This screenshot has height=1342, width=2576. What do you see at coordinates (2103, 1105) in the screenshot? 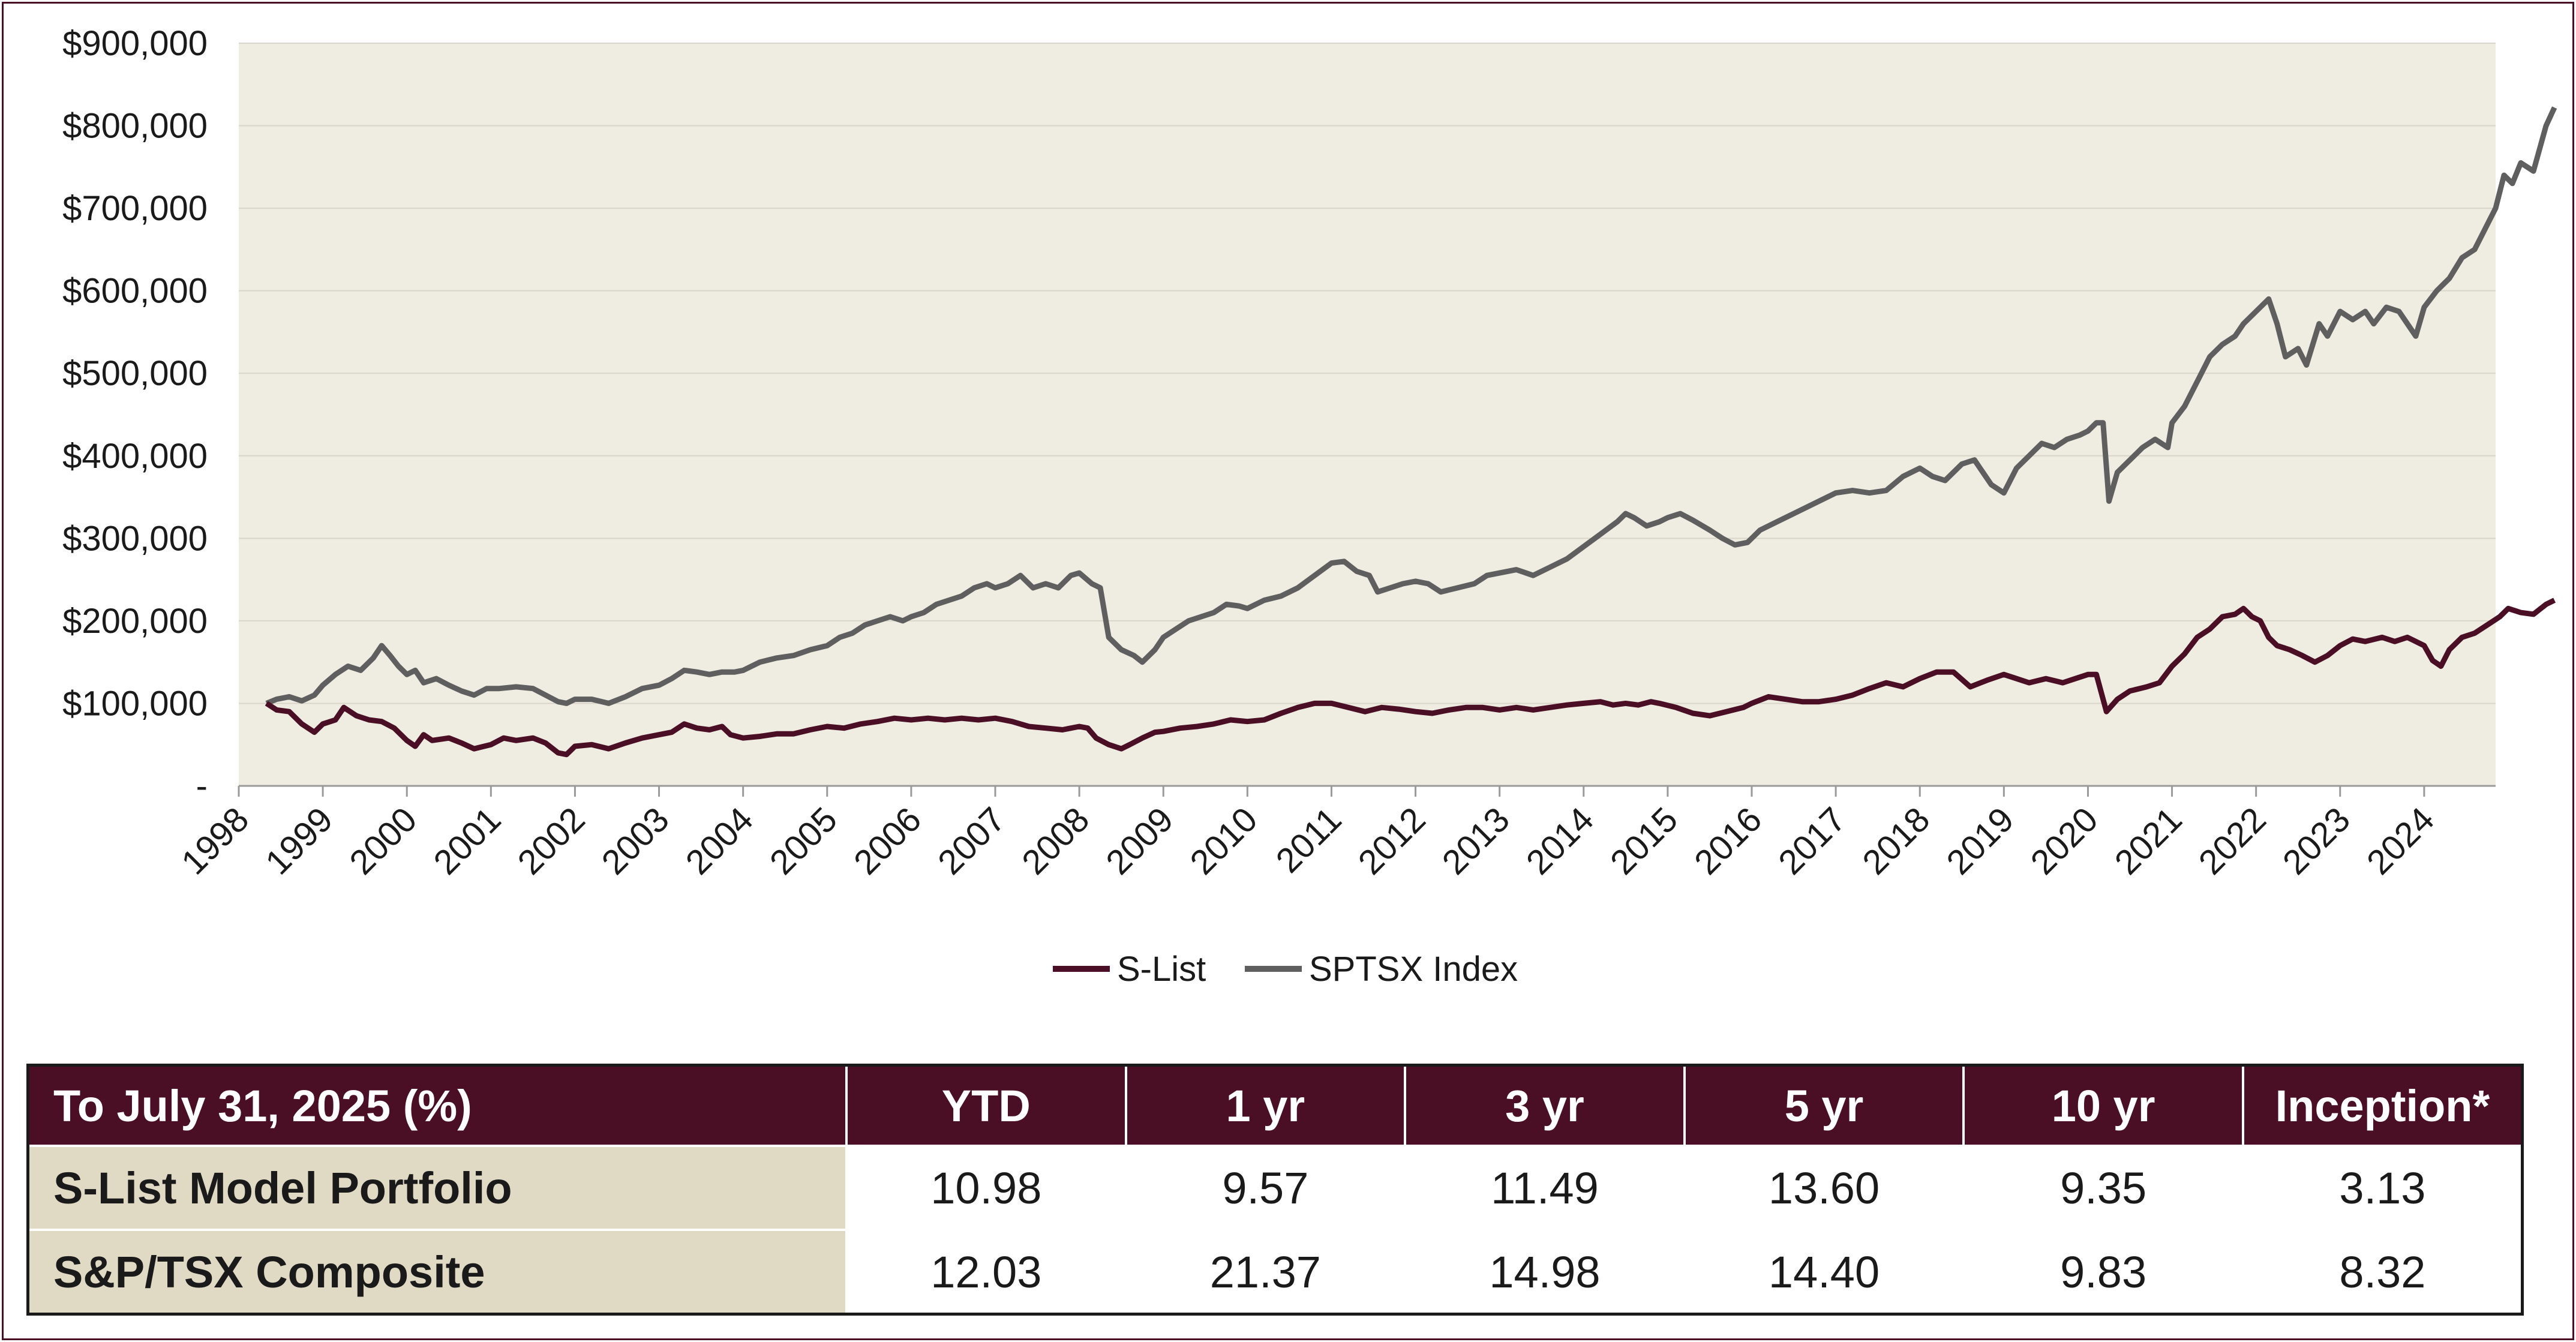
I see `table-header-10yr: 10 yr` at bounding box center [2103, 1105].